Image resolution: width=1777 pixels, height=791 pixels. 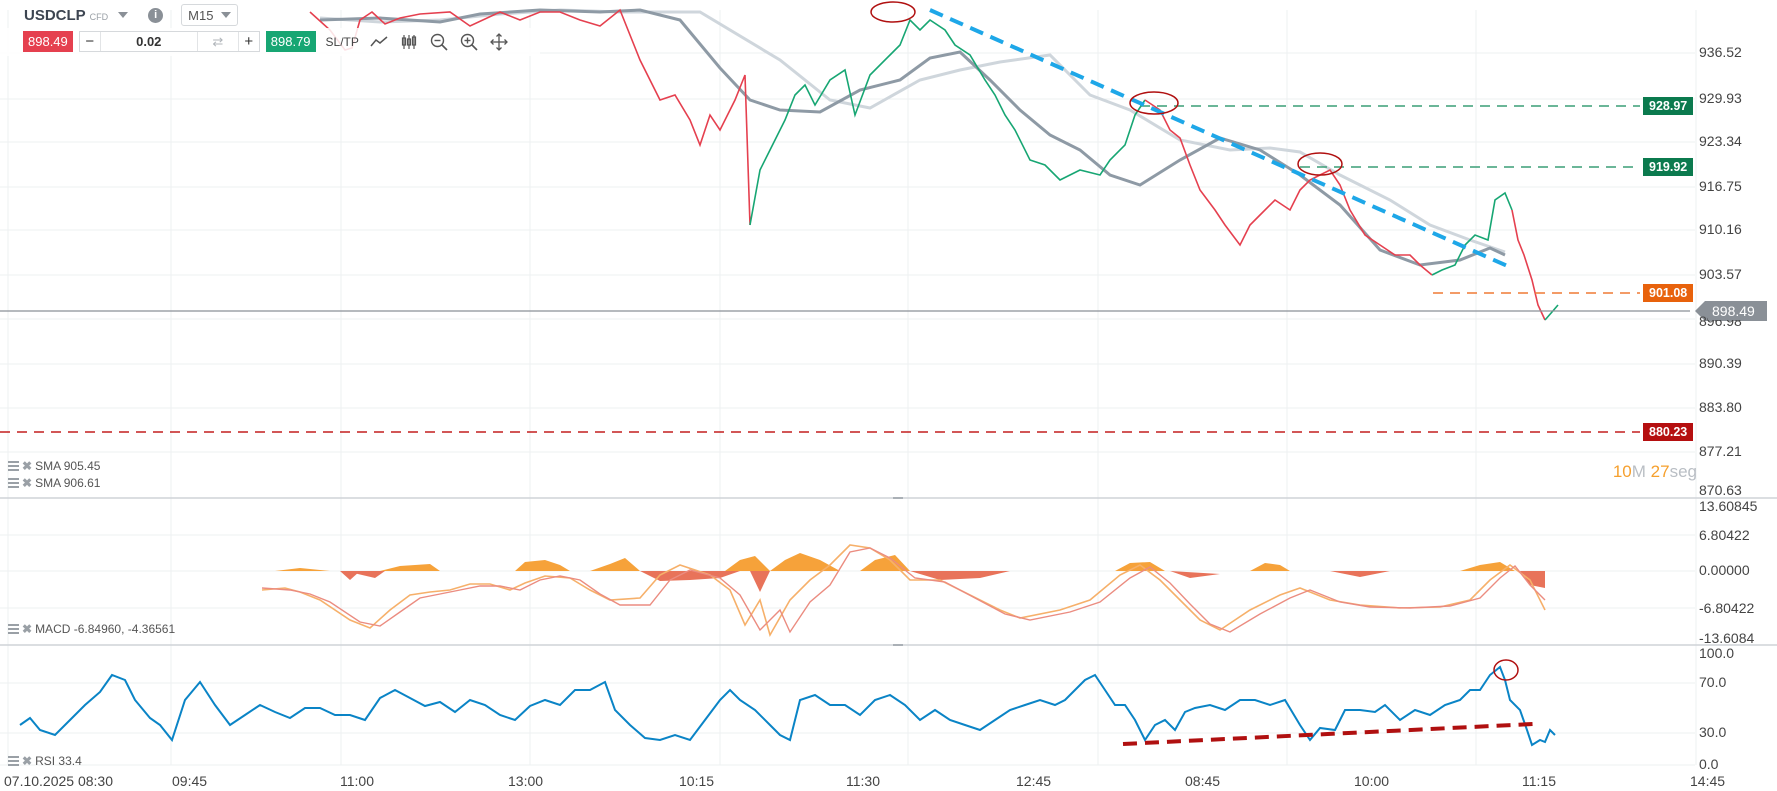 What do you see at coordinates (1720, 98) in the screenshot?
I see `price-tick: 929.93` at bounding box center [1720, 98].